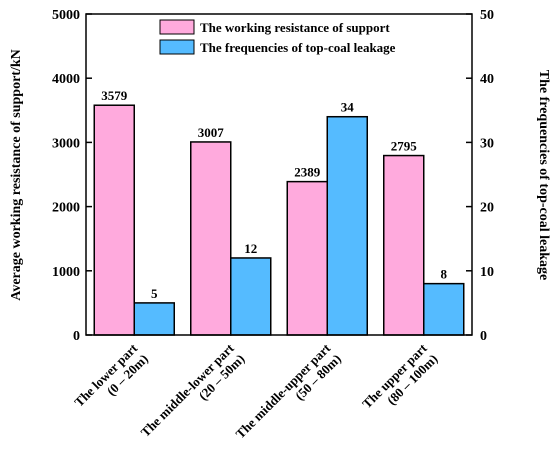 This screenshot has width=550, height=456. I want to click on data-label-frequency-1: 12, so click(250, 248).